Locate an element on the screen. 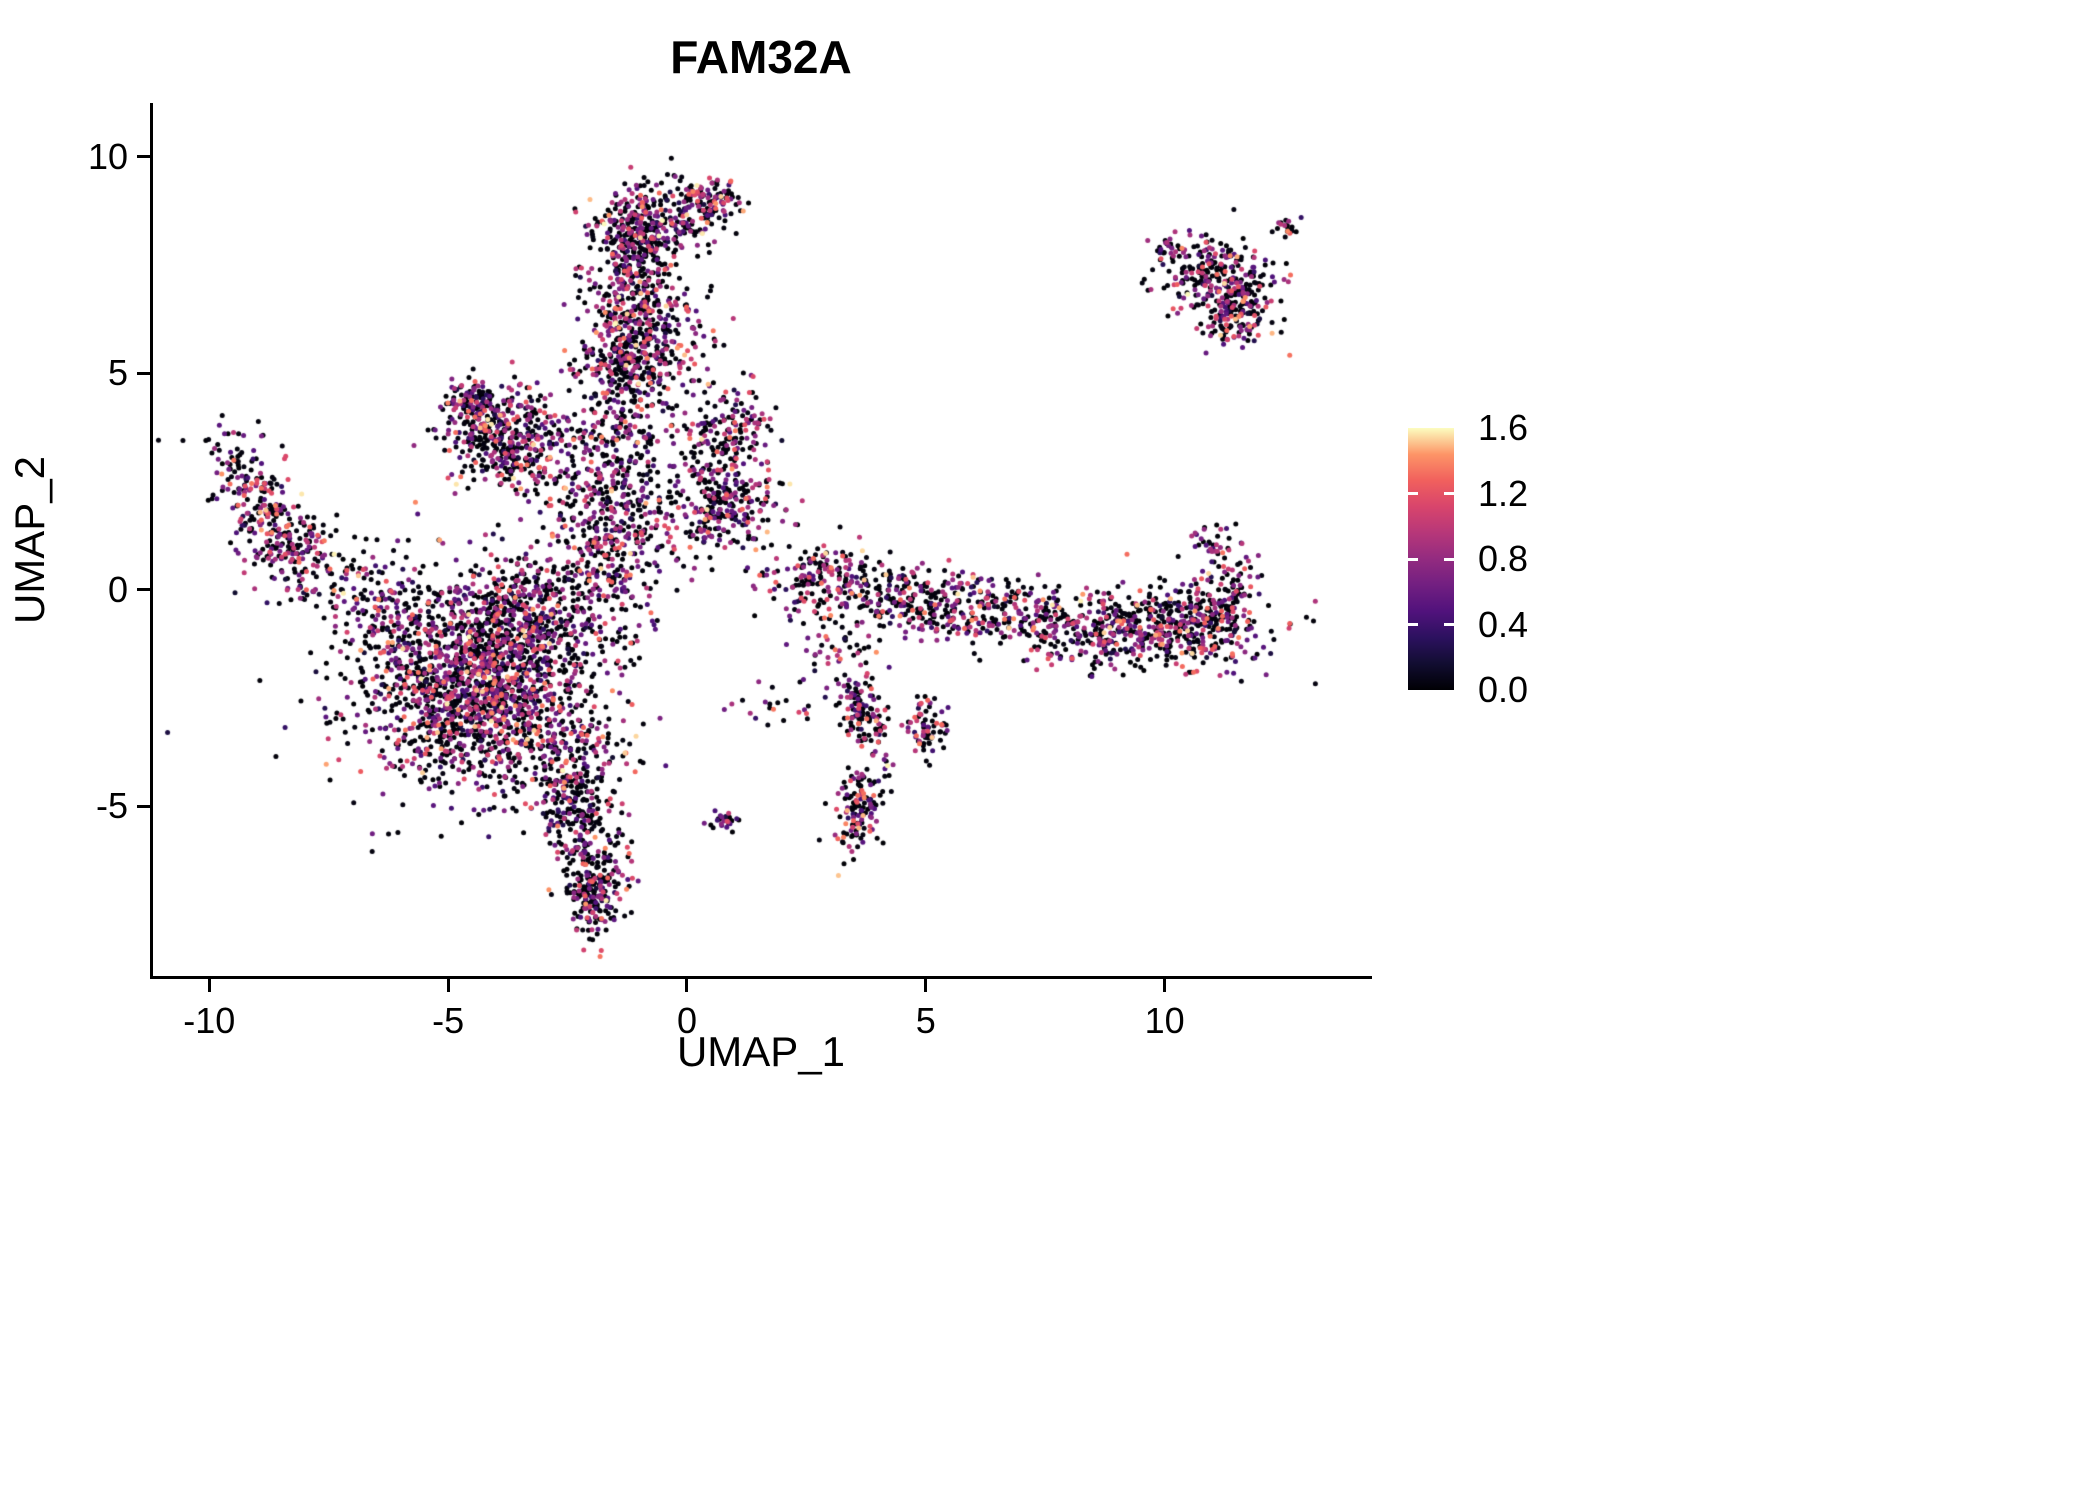  x-tick-label: 5 is located at coordinates (925, 1020).